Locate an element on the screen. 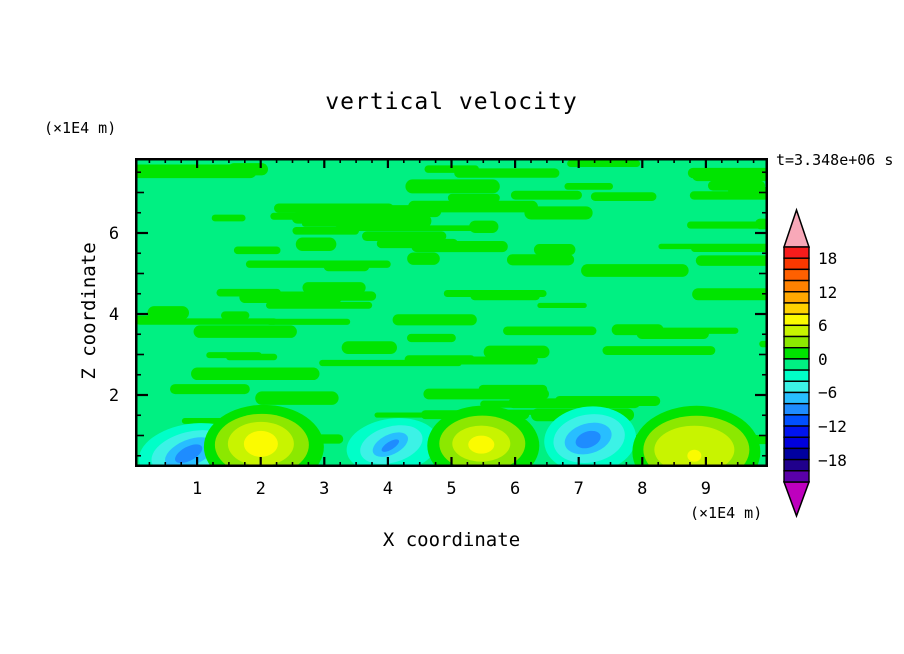 Image resolution: width=904 pixels, height=654 pixels. x-tick-label: 1 is located at coordinates (197, 489).